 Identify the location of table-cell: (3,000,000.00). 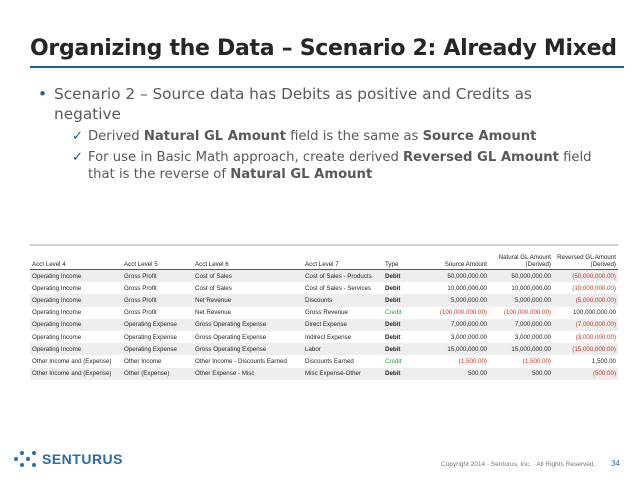
(595, 337).